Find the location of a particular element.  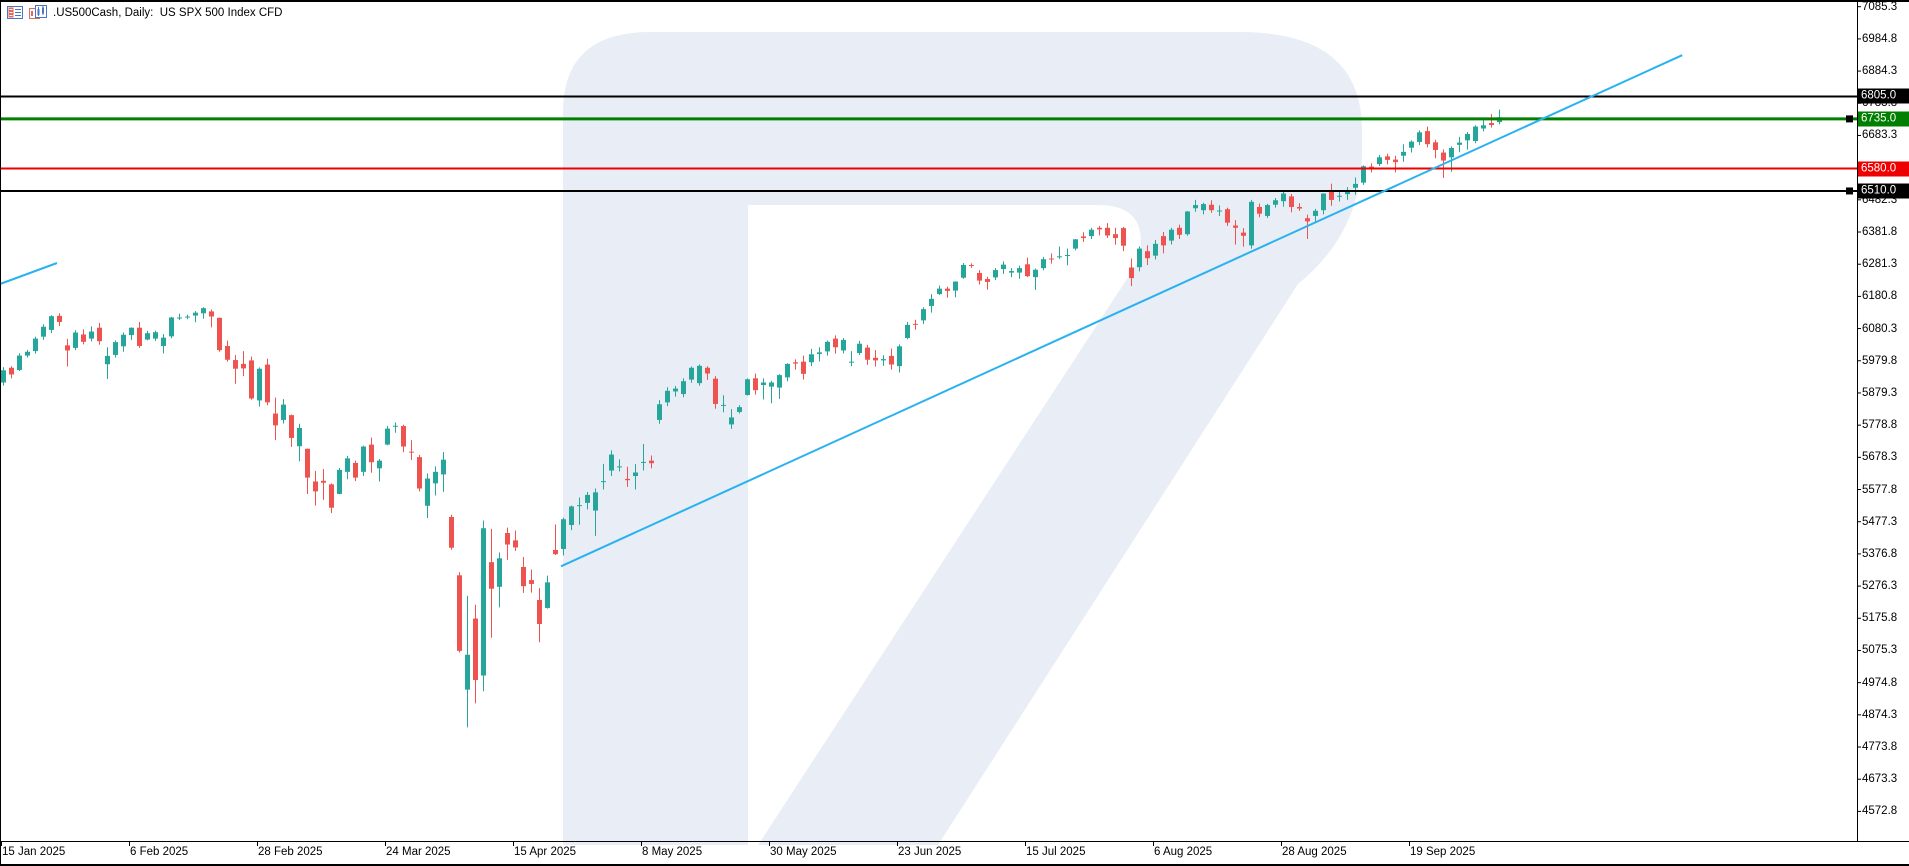

time-axis-label: 30 May 2025 is located at coordinates (803, 852).